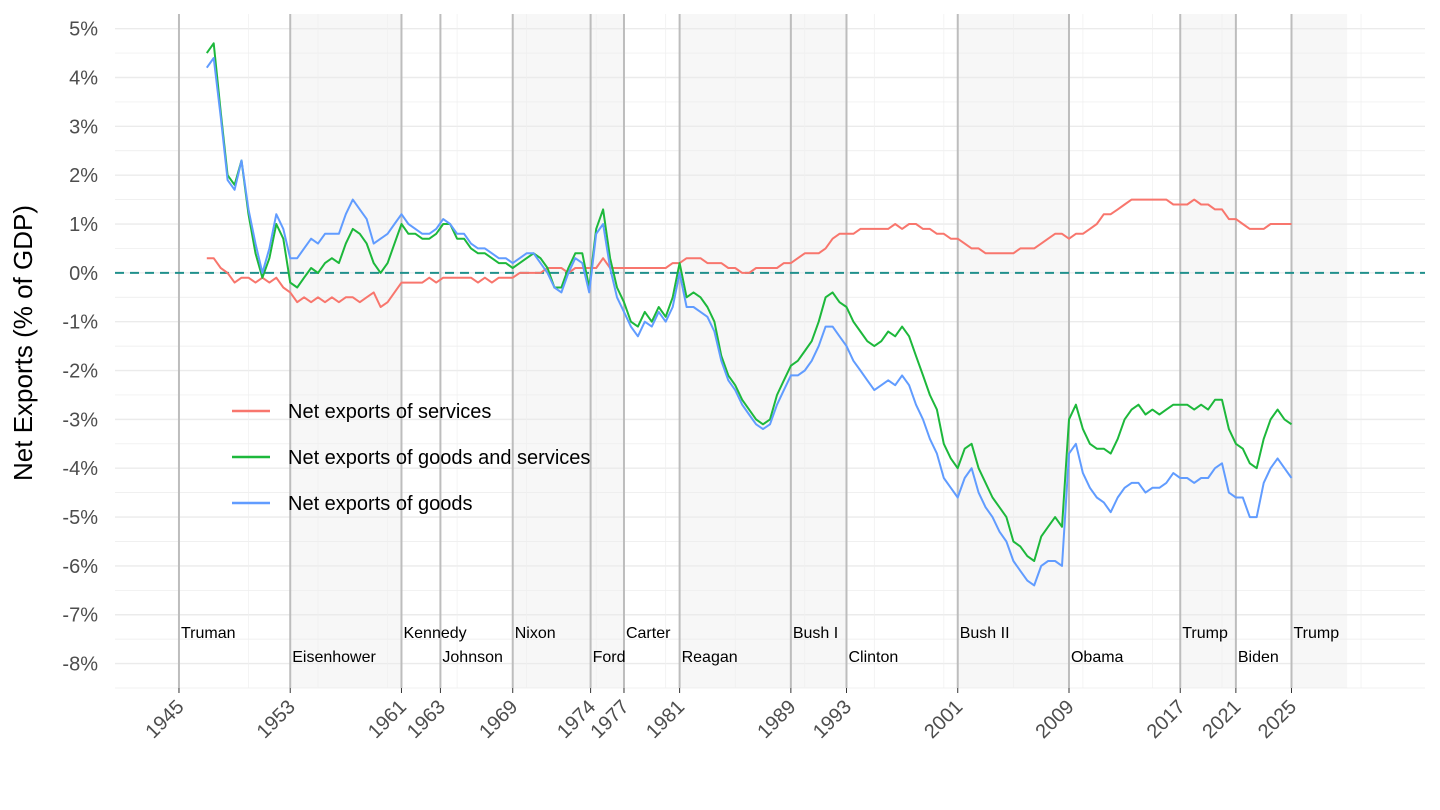 The width and height of the screenshot is (1440, 810). I want to click on y-tick-label: 4%, so click(83, 78).